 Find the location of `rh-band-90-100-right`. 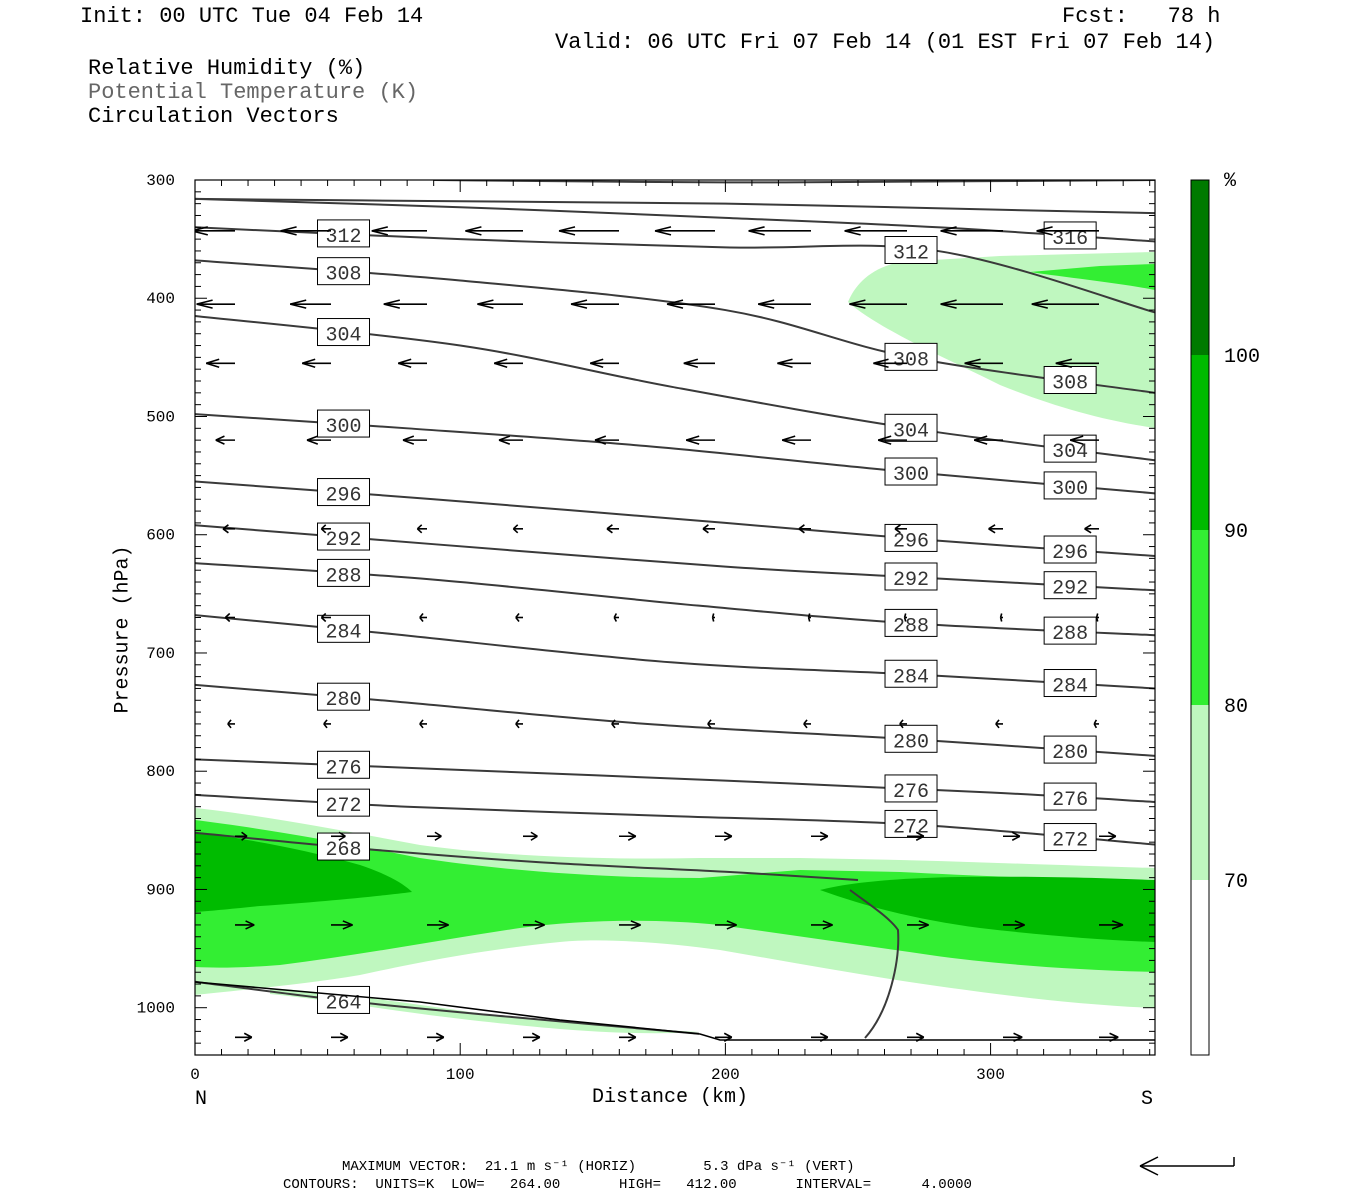

rh-band-90-100-right is located at coordinates (987, 909).